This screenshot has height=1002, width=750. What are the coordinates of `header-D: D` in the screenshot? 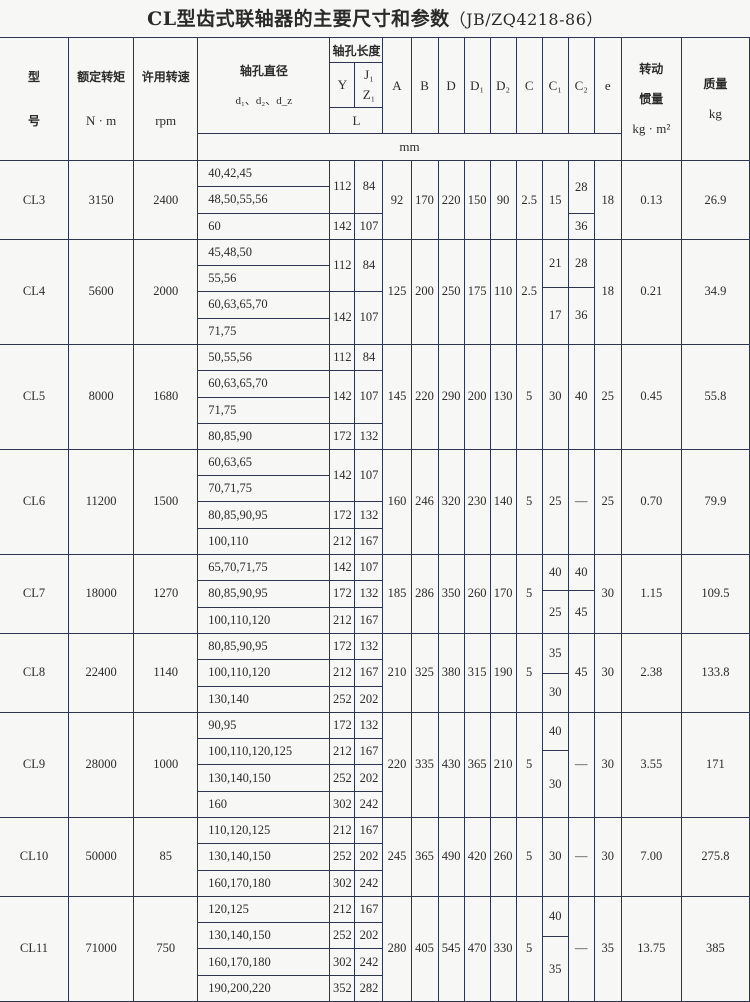 It's located at (451, 85).